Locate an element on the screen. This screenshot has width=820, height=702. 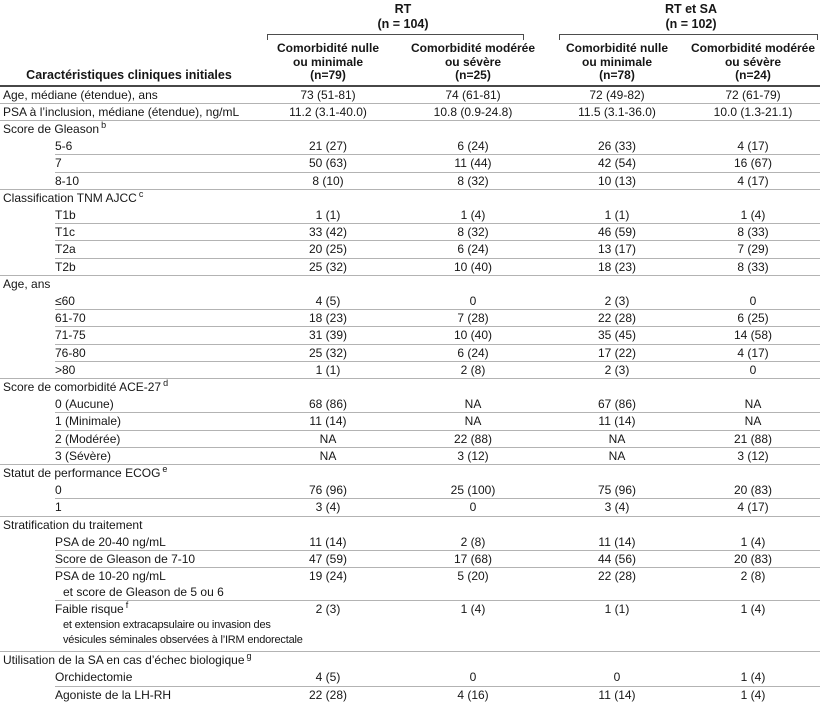
cell-value: 2 (8) is located at coordinates (473, 369).